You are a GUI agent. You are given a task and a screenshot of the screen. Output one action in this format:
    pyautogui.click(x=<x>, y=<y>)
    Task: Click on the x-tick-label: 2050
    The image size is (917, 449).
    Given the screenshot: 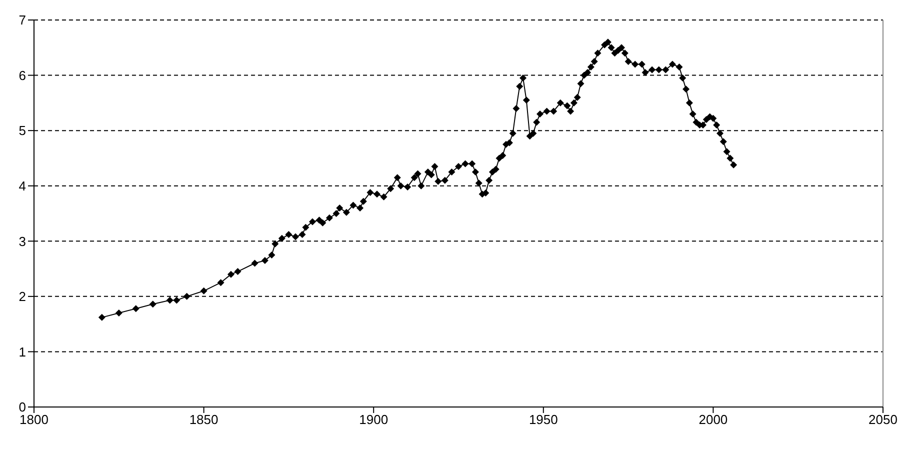 What is the action you would take?
    pyautogui.click(x=883, y=420)
    